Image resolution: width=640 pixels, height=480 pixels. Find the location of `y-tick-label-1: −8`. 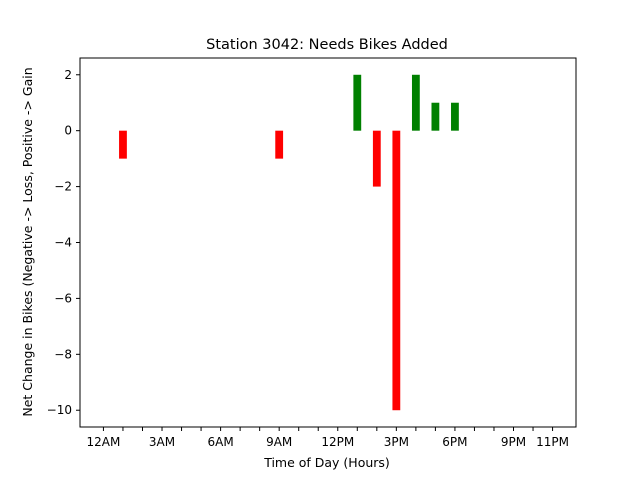

y-tick-label-1: −8 is located at coordinates (63, 354).